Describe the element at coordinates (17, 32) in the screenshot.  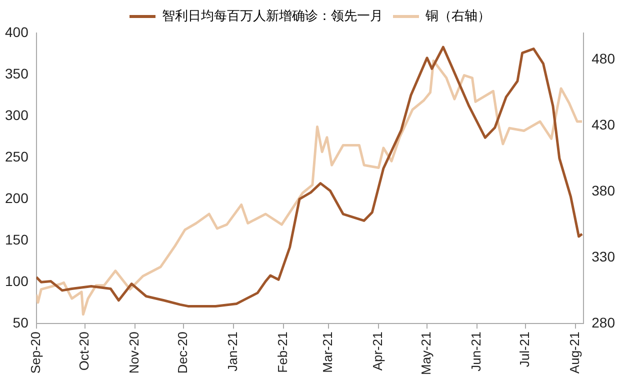
I see `y-tick-label: 400` at that location.